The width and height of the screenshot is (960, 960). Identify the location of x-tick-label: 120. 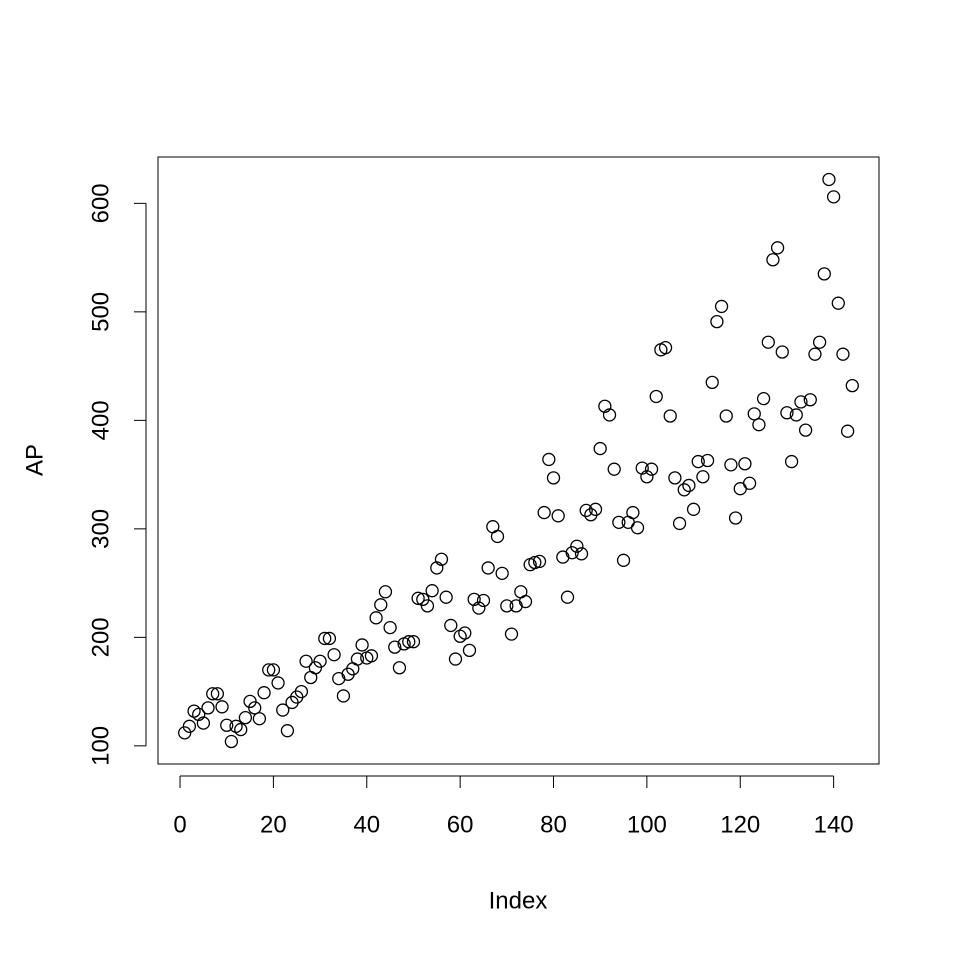
(740, 824).